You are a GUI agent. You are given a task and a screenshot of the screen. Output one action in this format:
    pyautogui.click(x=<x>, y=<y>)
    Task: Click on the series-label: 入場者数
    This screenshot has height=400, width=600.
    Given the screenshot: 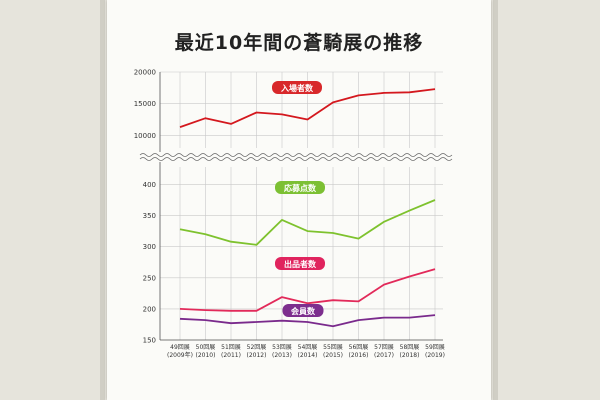 What is the action you would take?
    pyautogui.click(x=297, y=88)
    